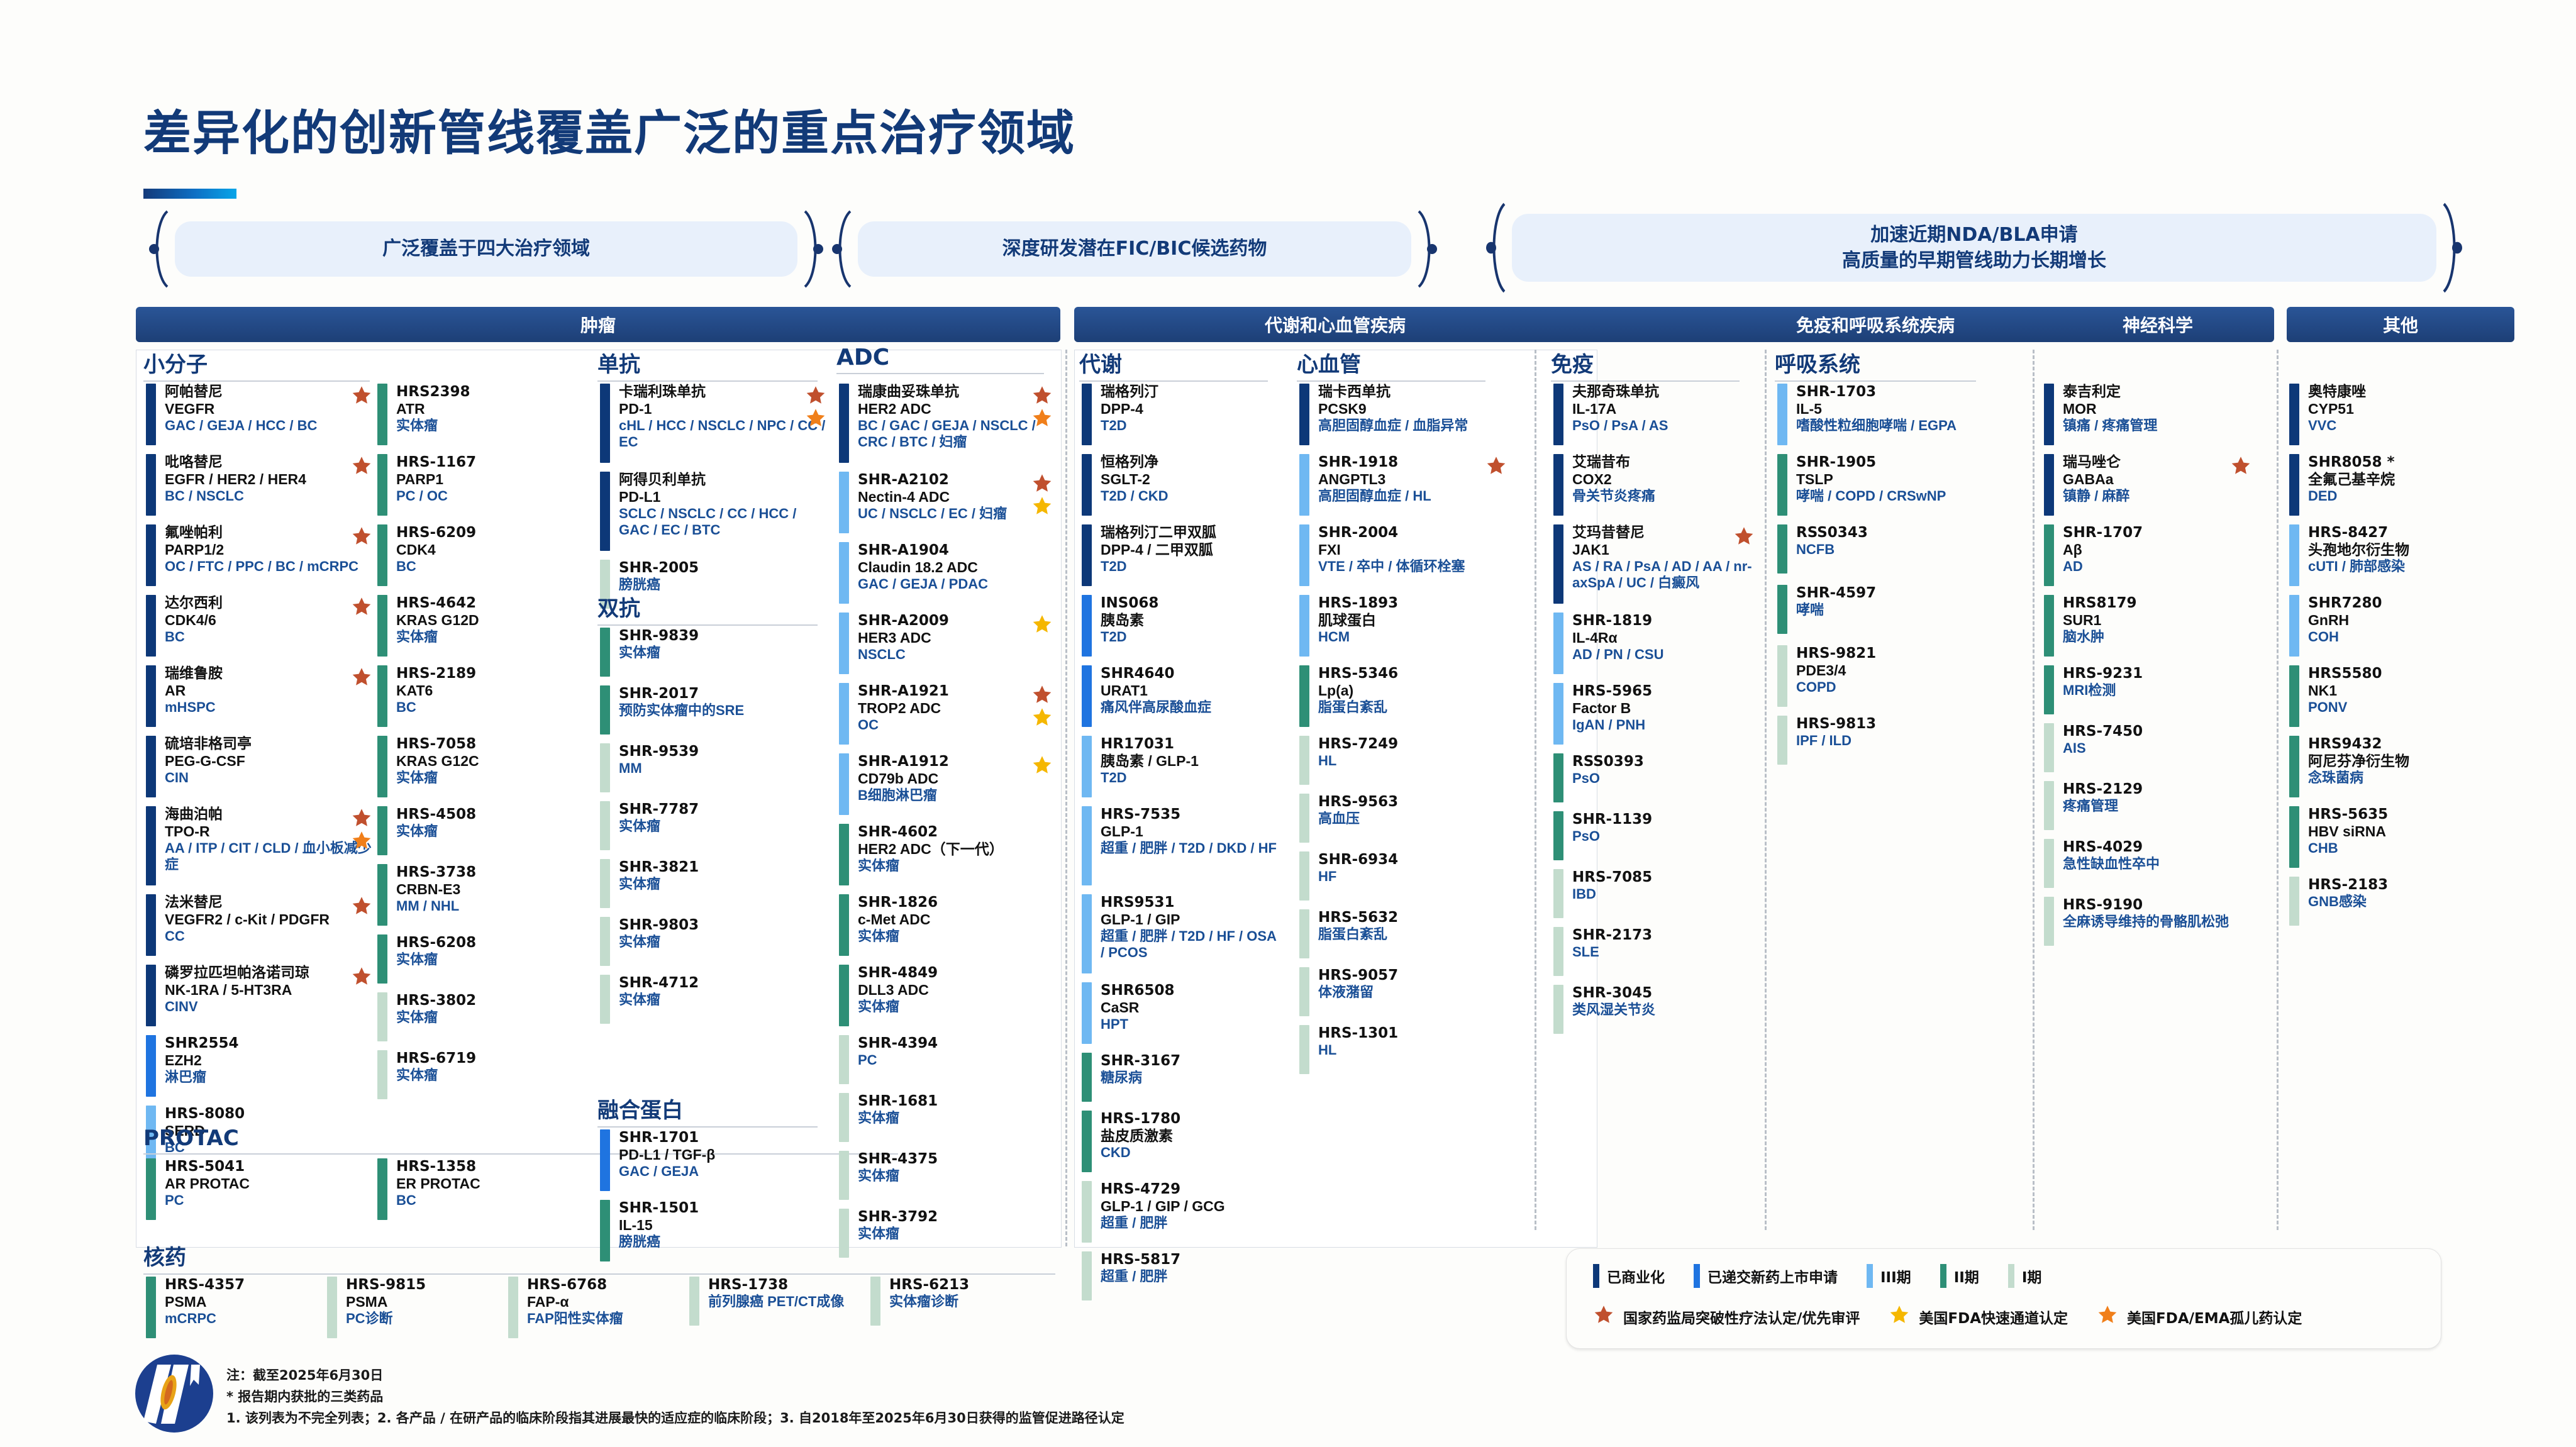 The image size is (2576, 1447). Describe the element at coordinates (1881, 549) in the screenshot. I see `drug-card: RSS0343 NCFB` at that location.